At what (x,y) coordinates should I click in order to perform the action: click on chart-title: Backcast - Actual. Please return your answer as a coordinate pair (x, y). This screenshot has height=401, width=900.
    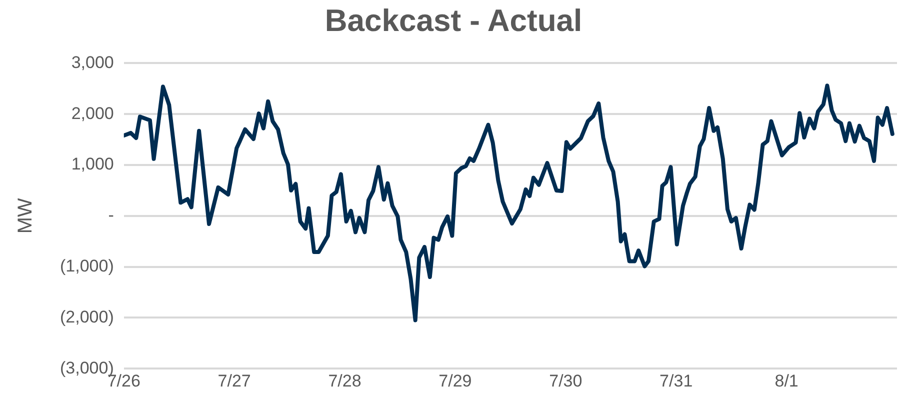
    Looking at the image, I should click on (453, 20).